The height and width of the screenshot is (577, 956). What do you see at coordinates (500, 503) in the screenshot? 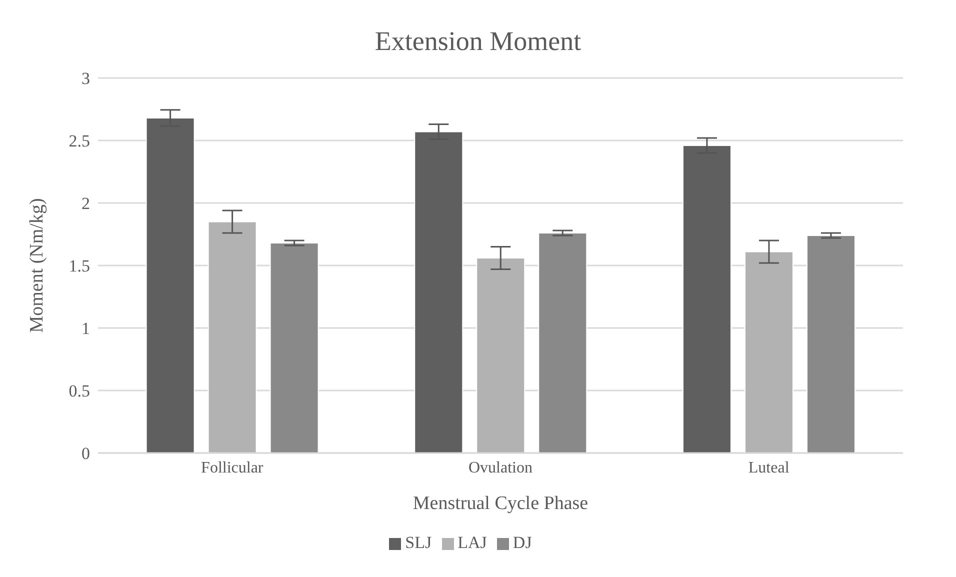
I see `x-axis-title: Menstrual Cycle Phase` at bounding box center [500, 503].